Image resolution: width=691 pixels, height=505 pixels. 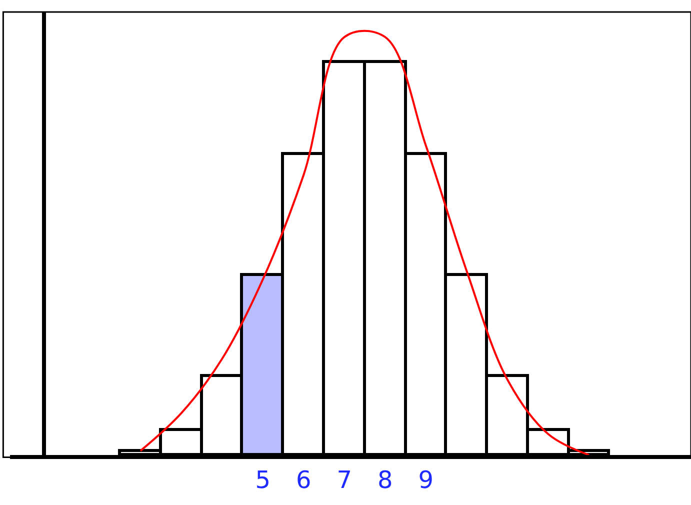 I want to click on x-tick-label: 8, so click(x=385, y=480).